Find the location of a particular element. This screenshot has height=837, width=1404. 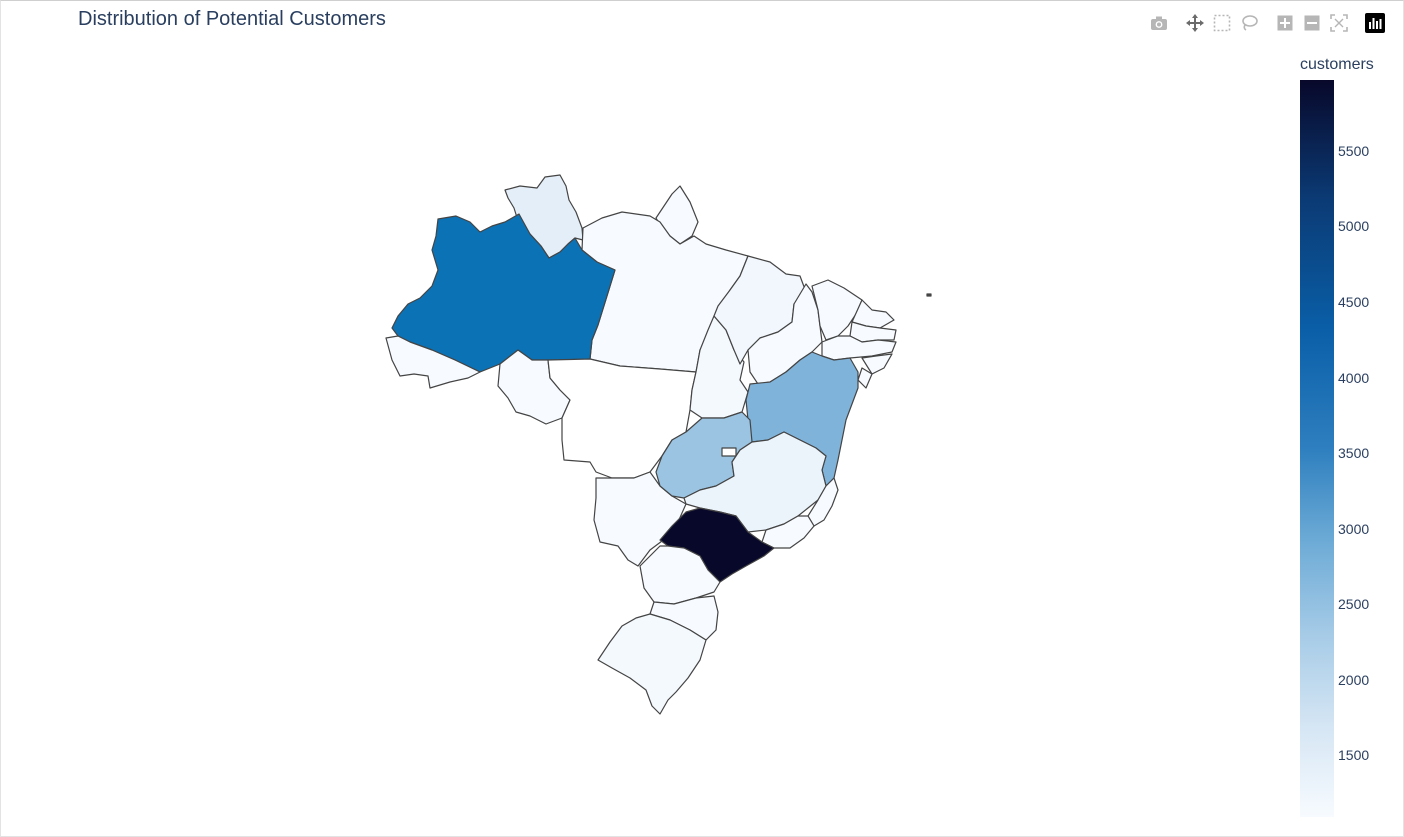

zoom-out-icon is located at coordinates (1312, 23).